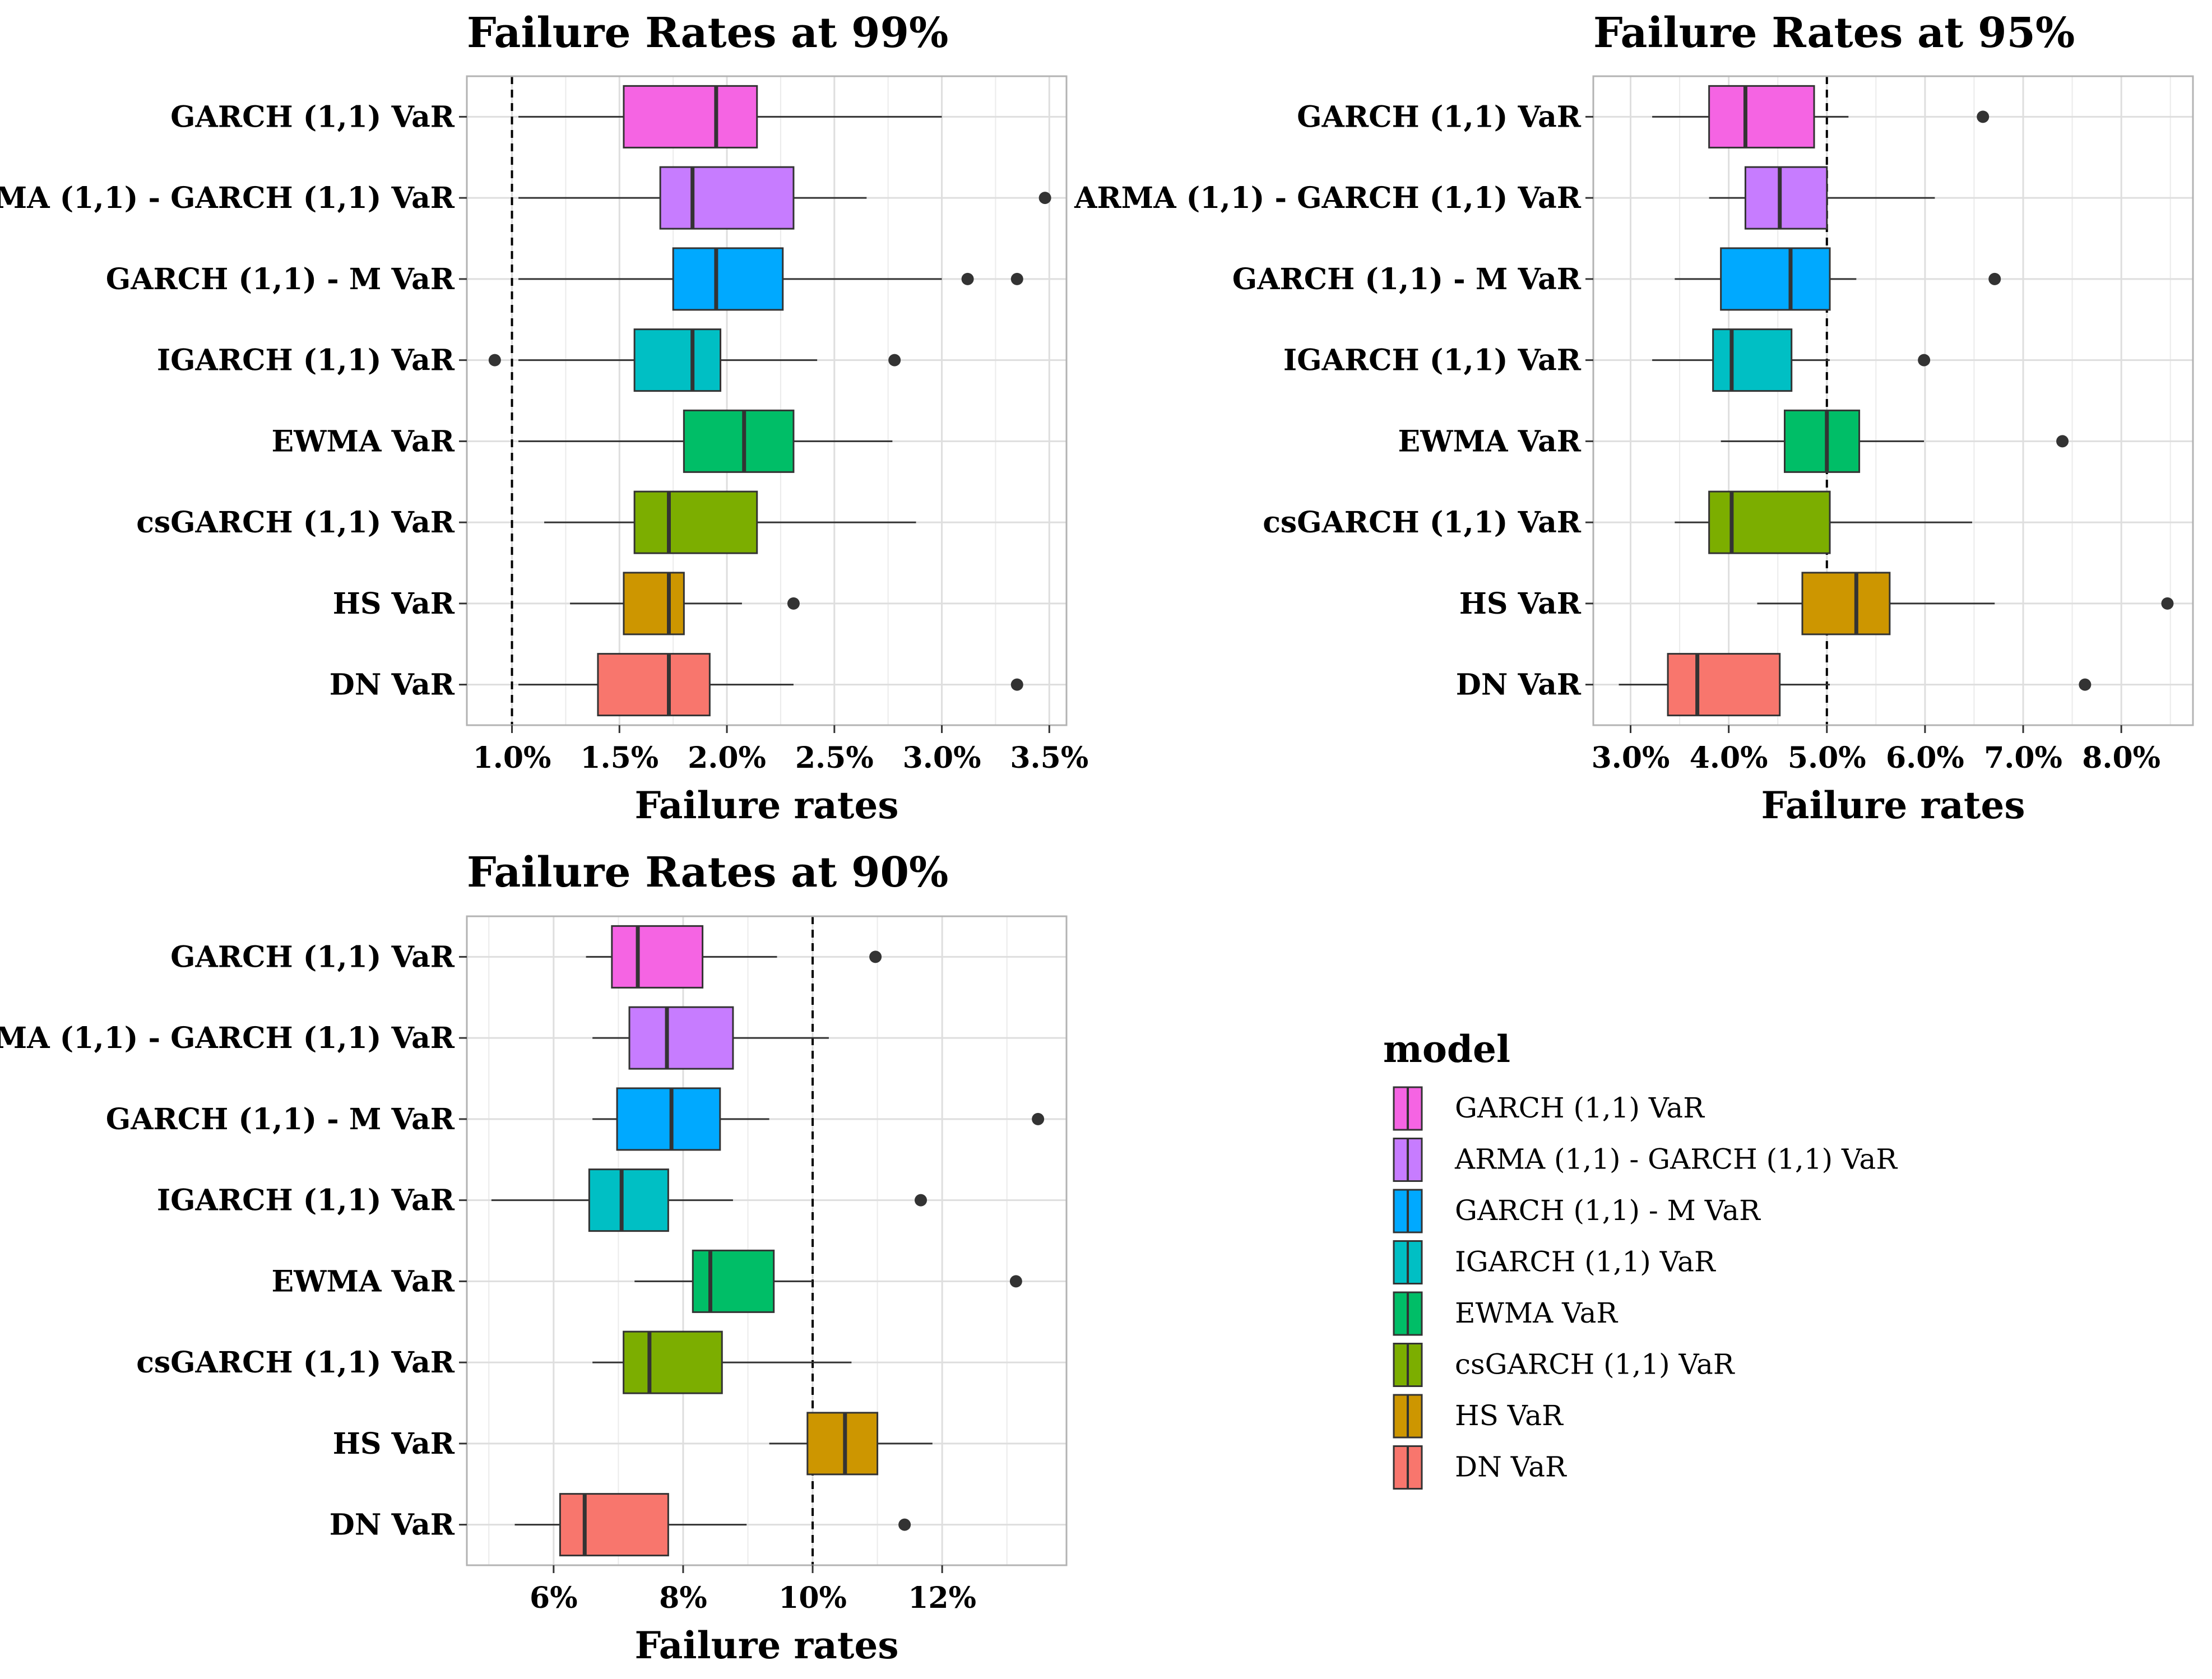 The height and width of the screenshot is (1679, 2212). What do you see at coordinates (394, 1444) in the screenshot?
I see `category-label: HS VaR` at bounding box center [394, 1444].